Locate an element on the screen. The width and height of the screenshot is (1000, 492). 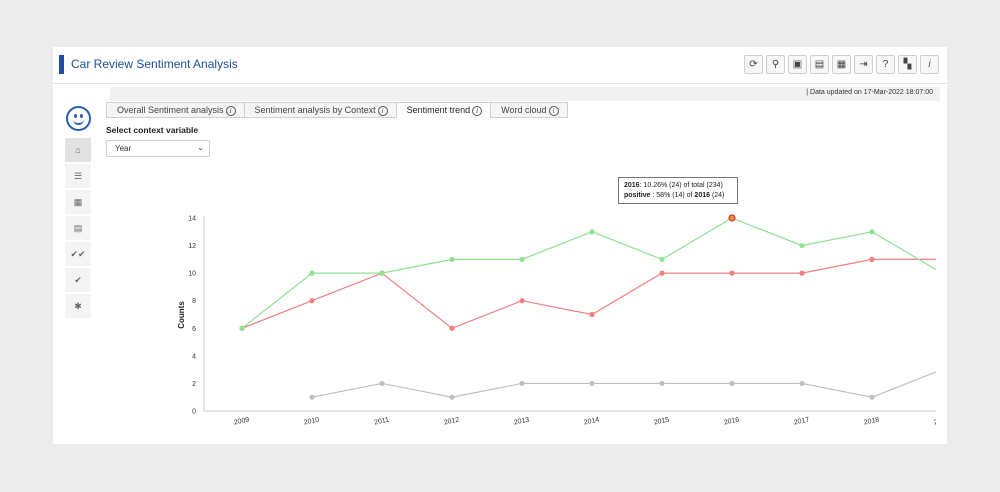
data-point-highlight is located at coordinates (732, 218).